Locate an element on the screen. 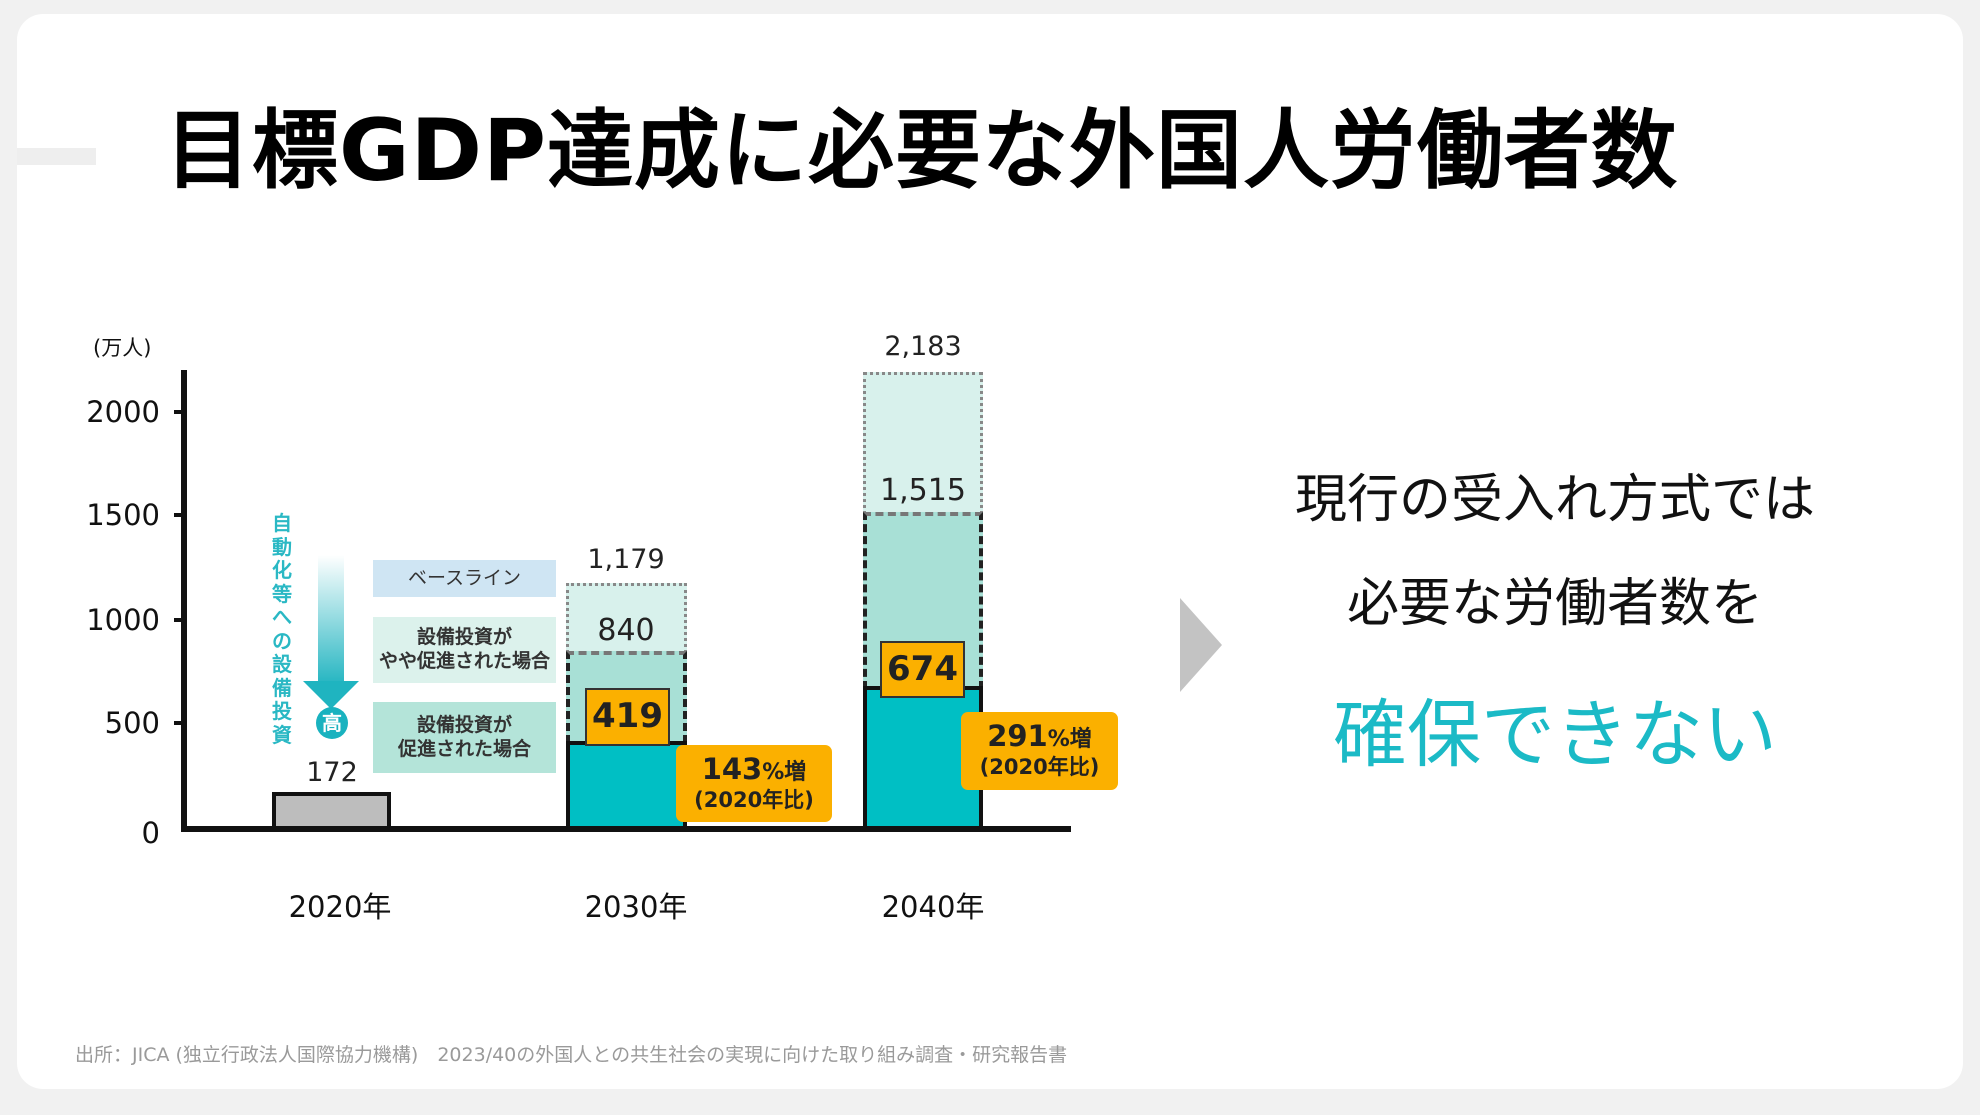  legend-mid-line2: やや促進された場合 is located at coordinates (464, 661).